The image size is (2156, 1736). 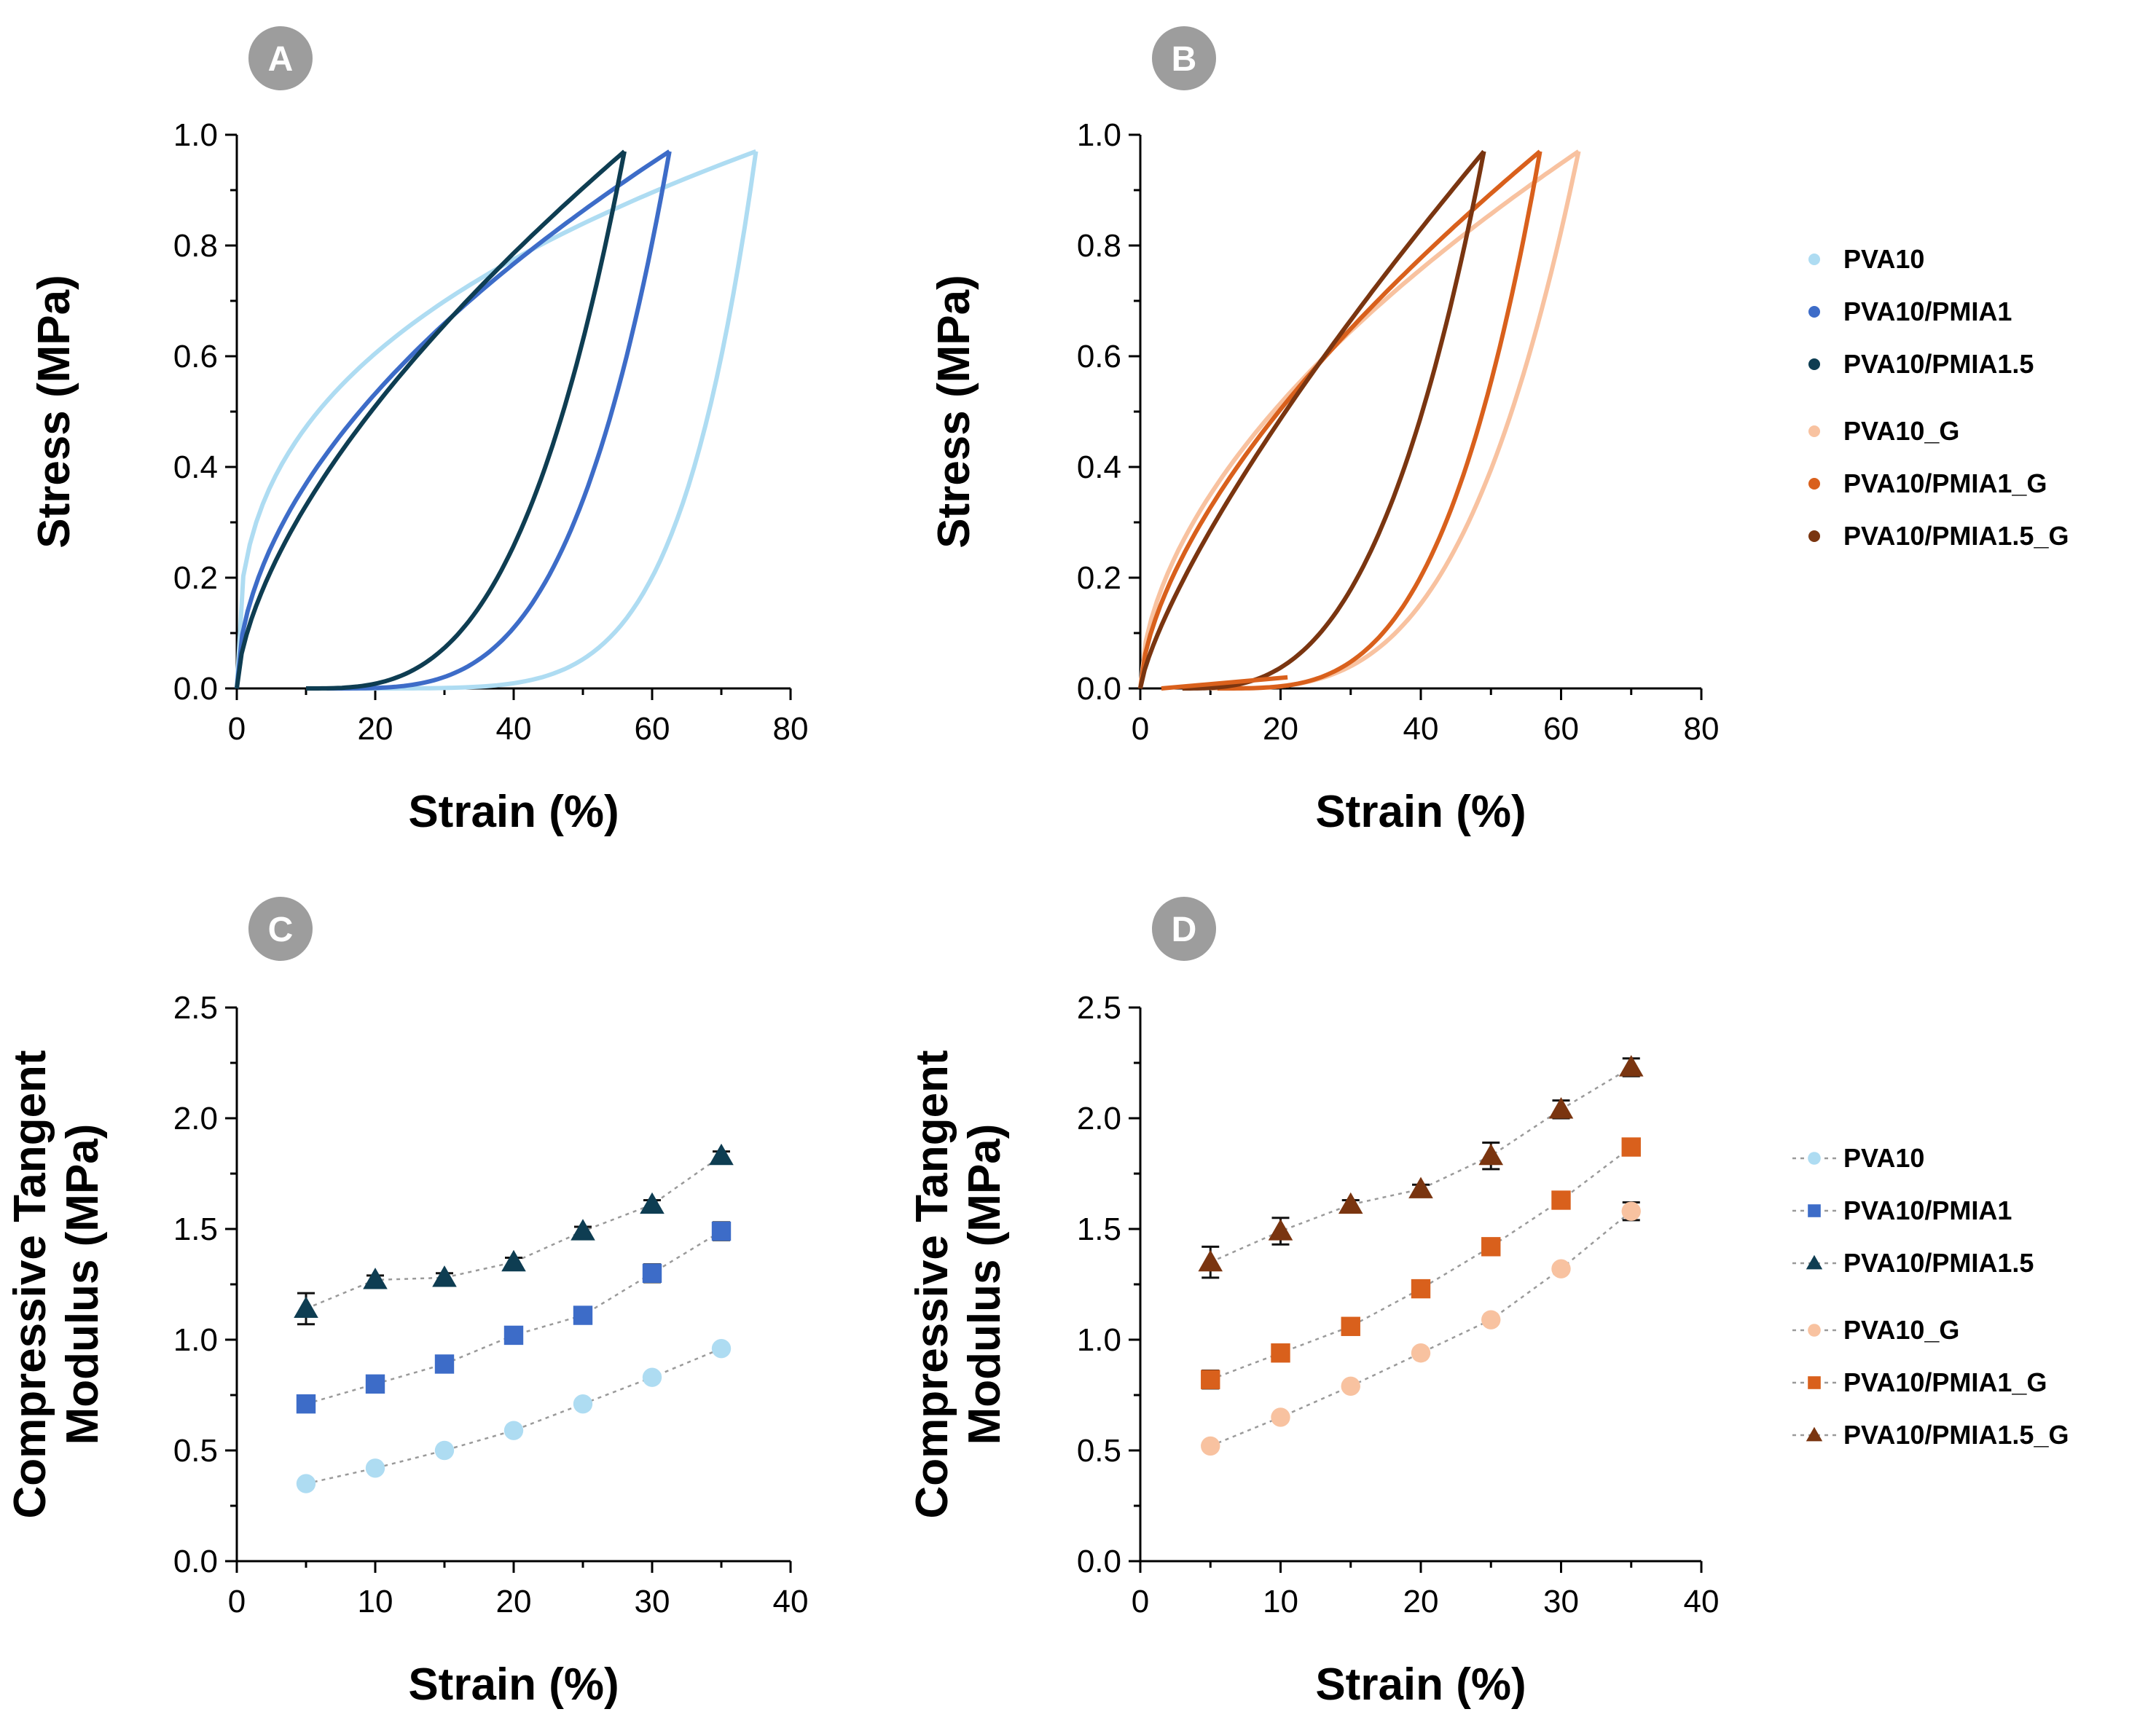 What do you see at coordinates (652, 1601) in the screenshot?
I see `x-tick-label: 30` at bounding box center [652, 1601].